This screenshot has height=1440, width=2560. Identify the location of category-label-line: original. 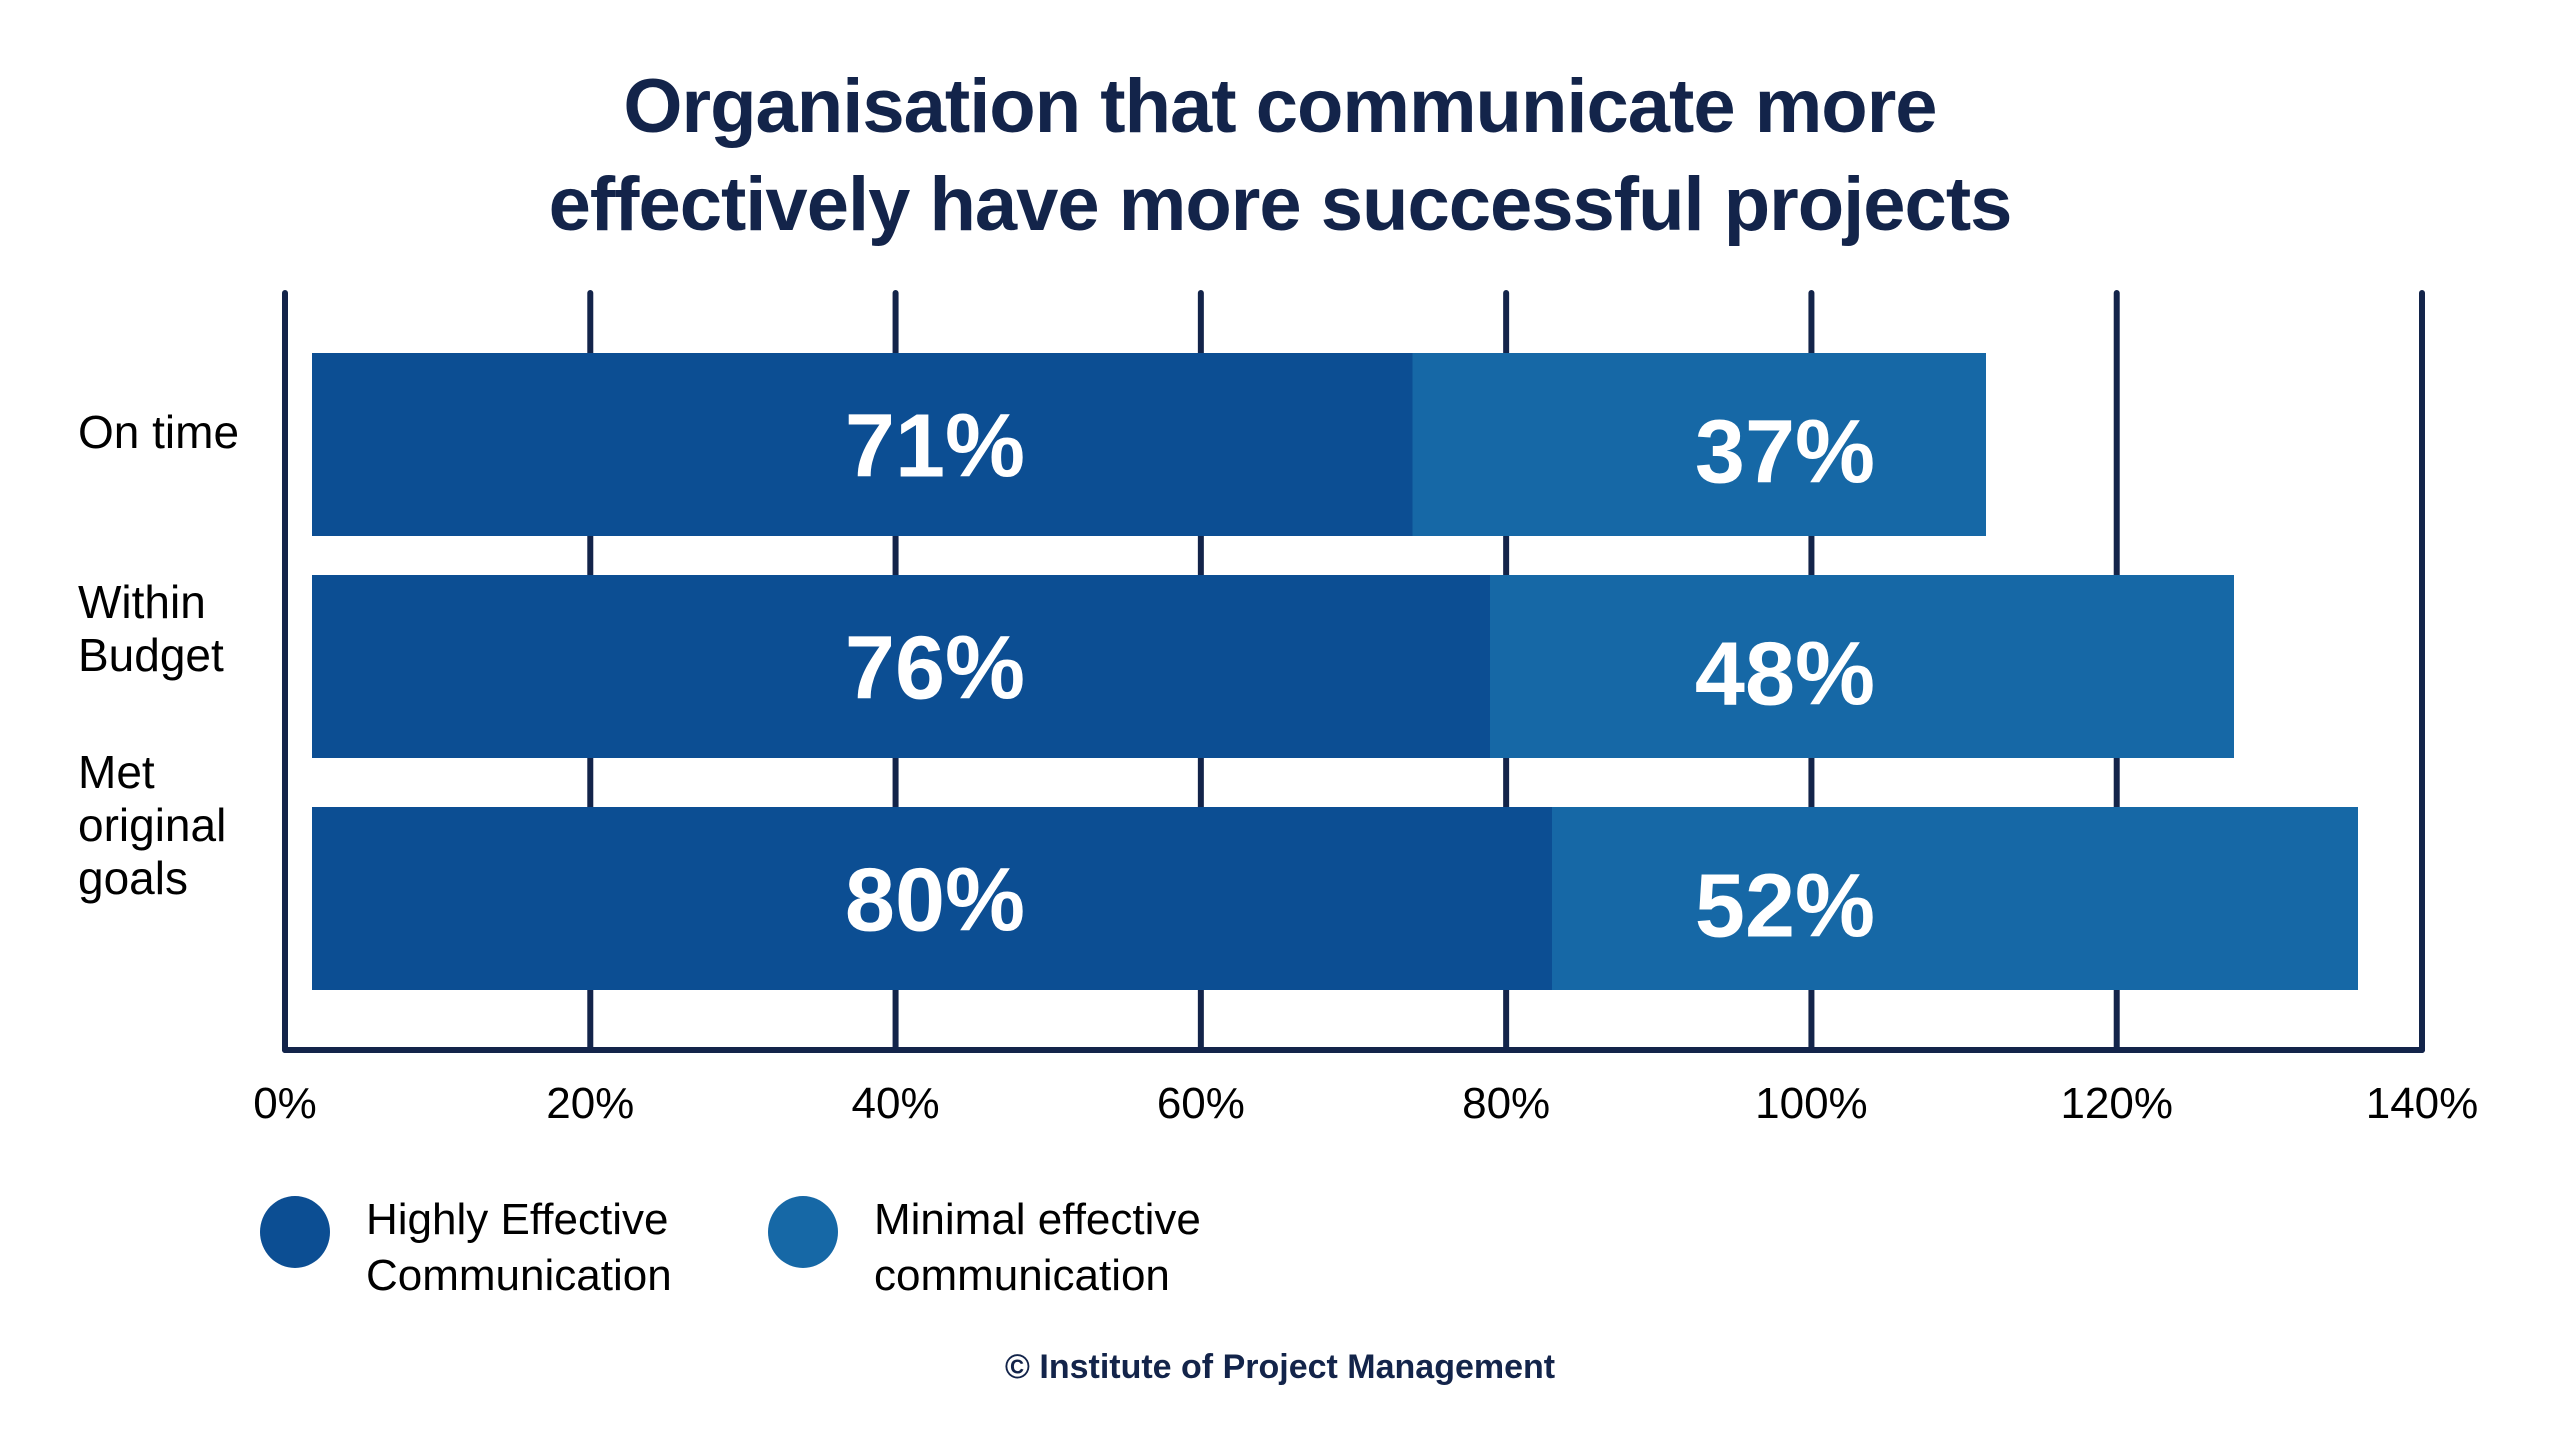
(152, 825).